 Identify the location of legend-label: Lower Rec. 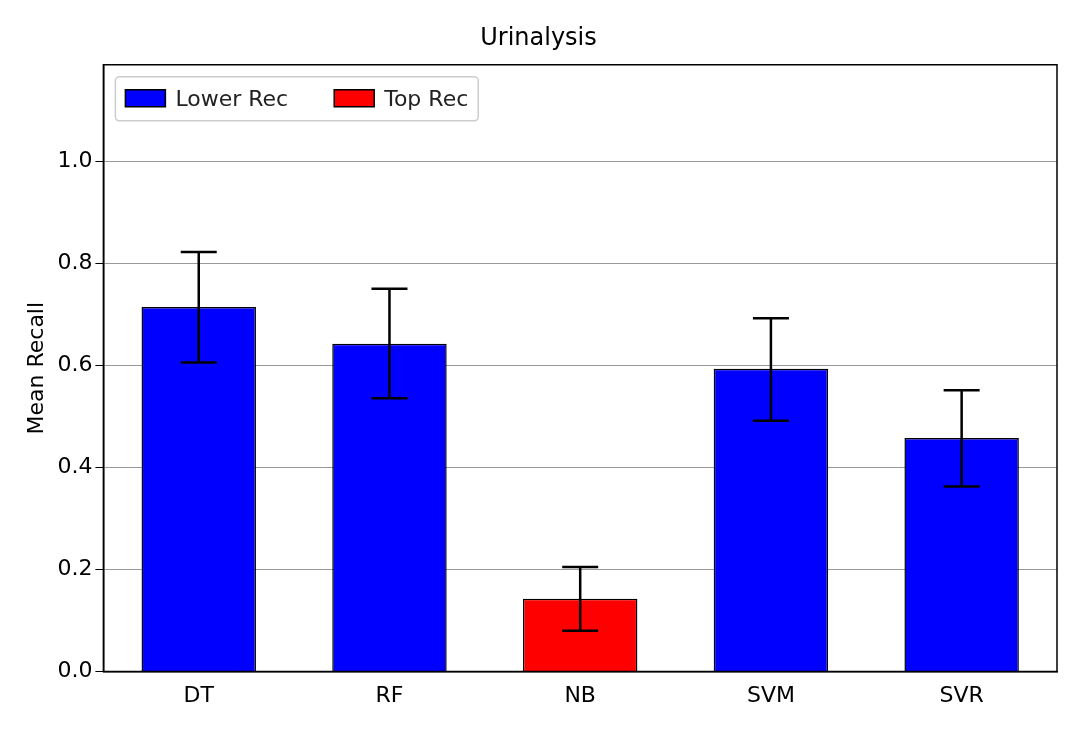
(232, 98).